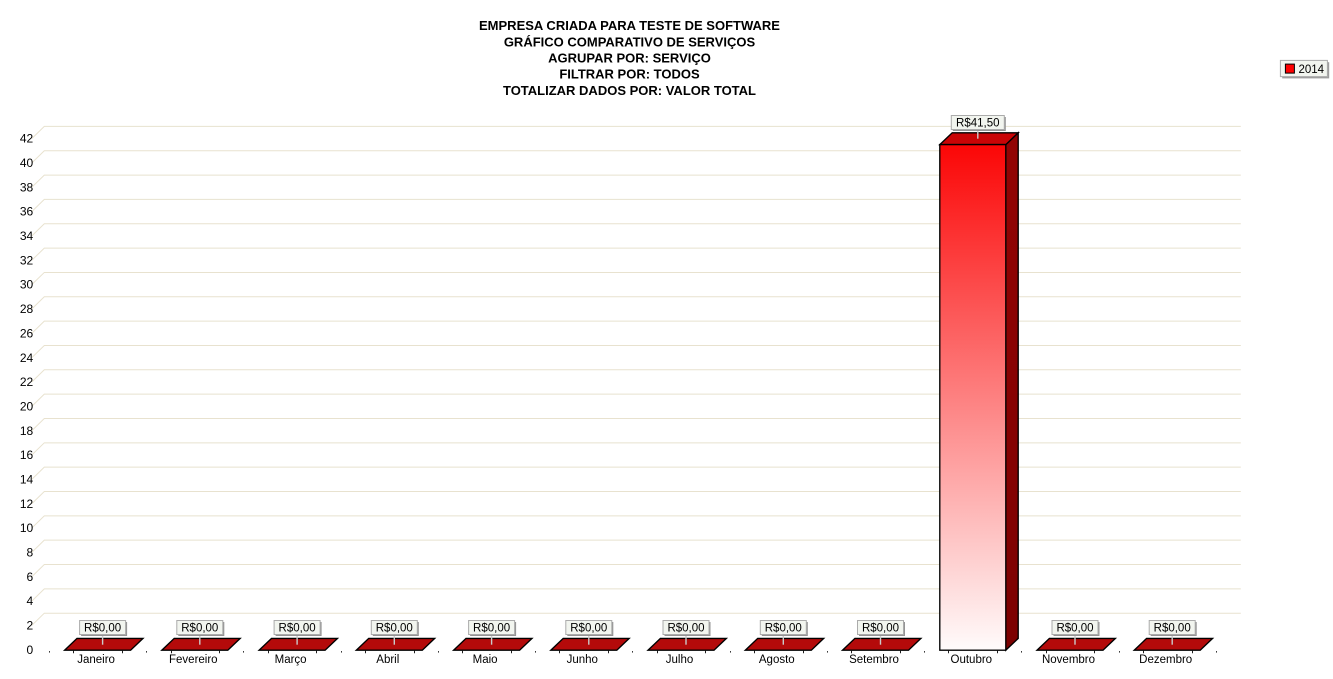  Describe the element at coordinates (629, 25) in the screenshot. I see `svg-text:EMPRESA CRIADA PARA TESTE DE S: EMPRESA CRIADA PARA TESTE DE SOFTWARE` at that location.